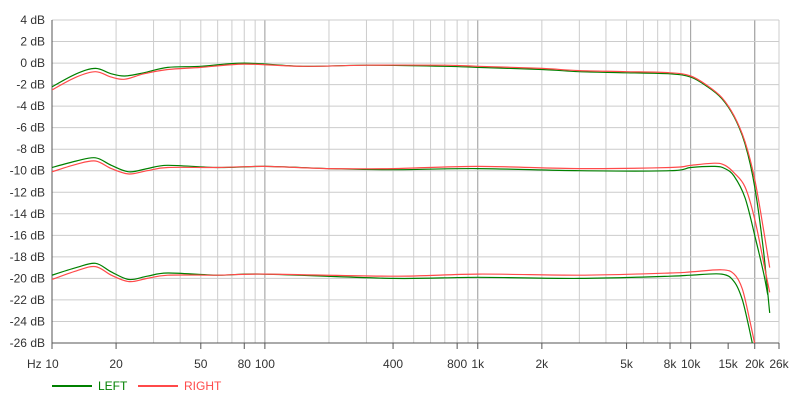 The width and height of the screenshot is (800, 405). What do you see at coordinates (137, 386) in the screenshot?
I see `legend: LEFT RIGHT` at bounding box center [137, 386].